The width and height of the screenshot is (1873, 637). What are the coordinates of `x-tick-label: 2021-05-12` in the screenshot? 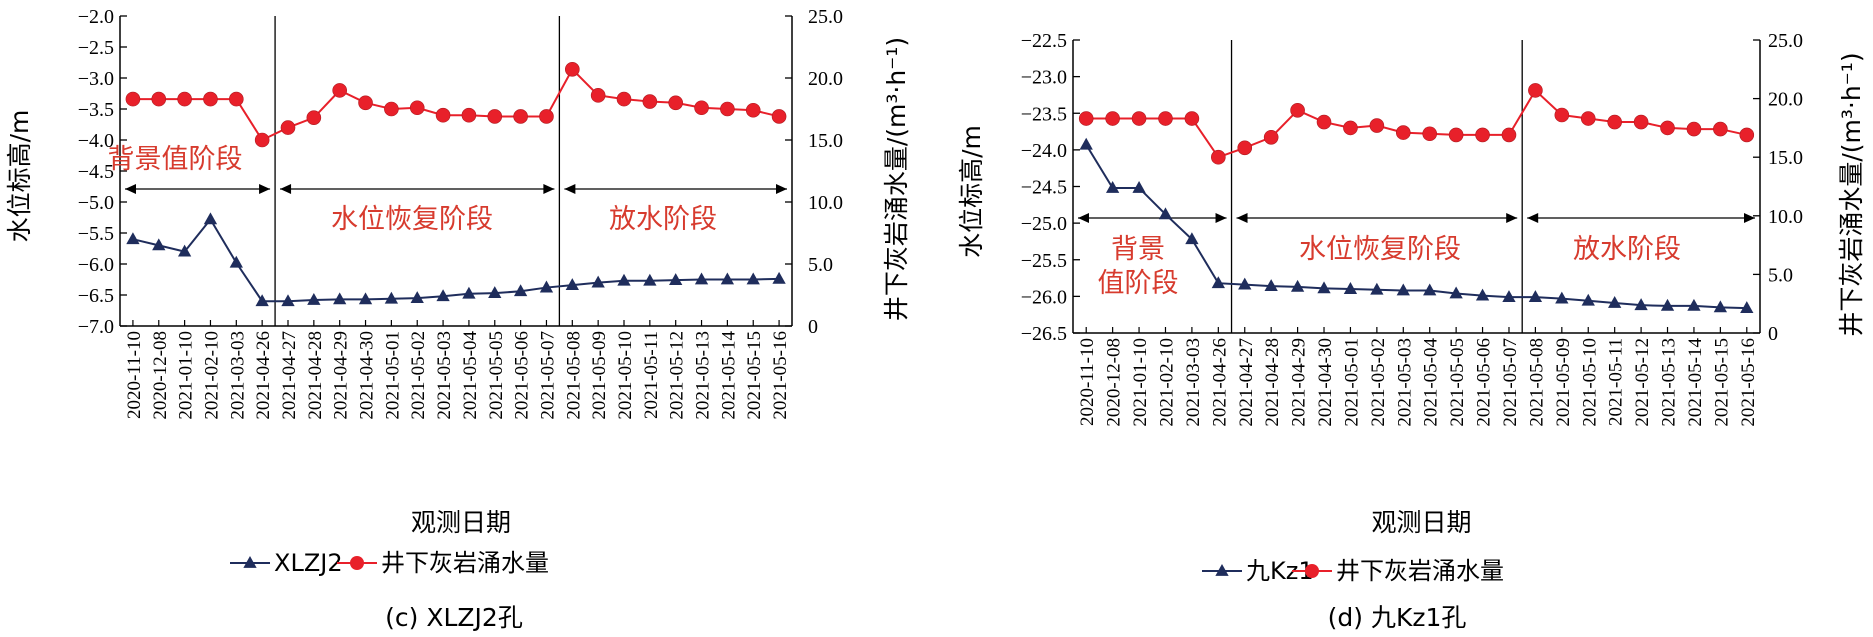 It's located at (677, 375).